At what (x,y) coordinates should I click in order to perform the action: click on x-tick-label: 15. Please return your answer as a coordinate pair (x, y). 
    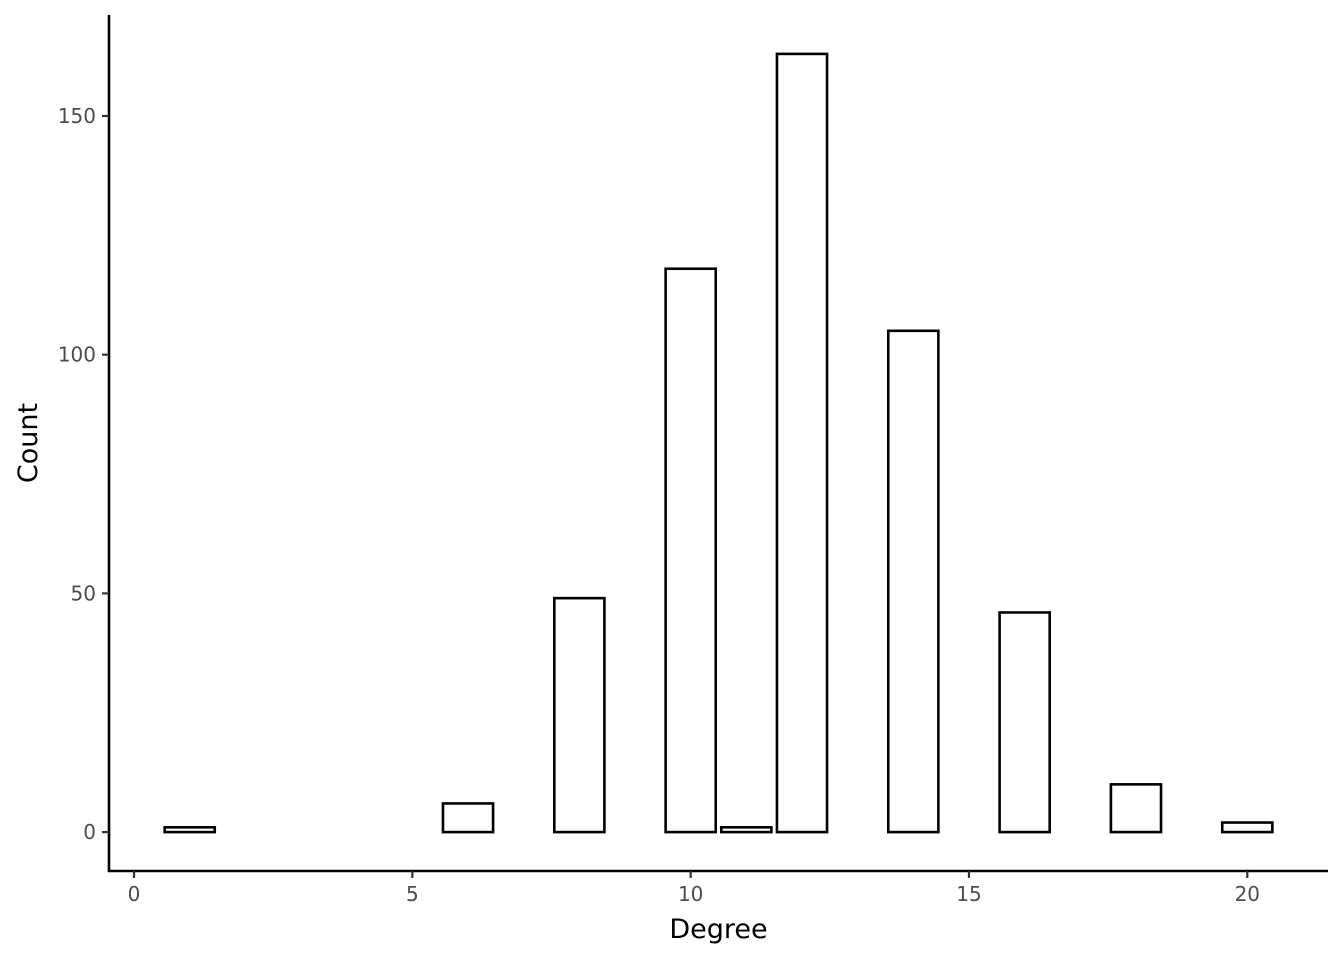
    Looking at the image, I should click on (968, 894).